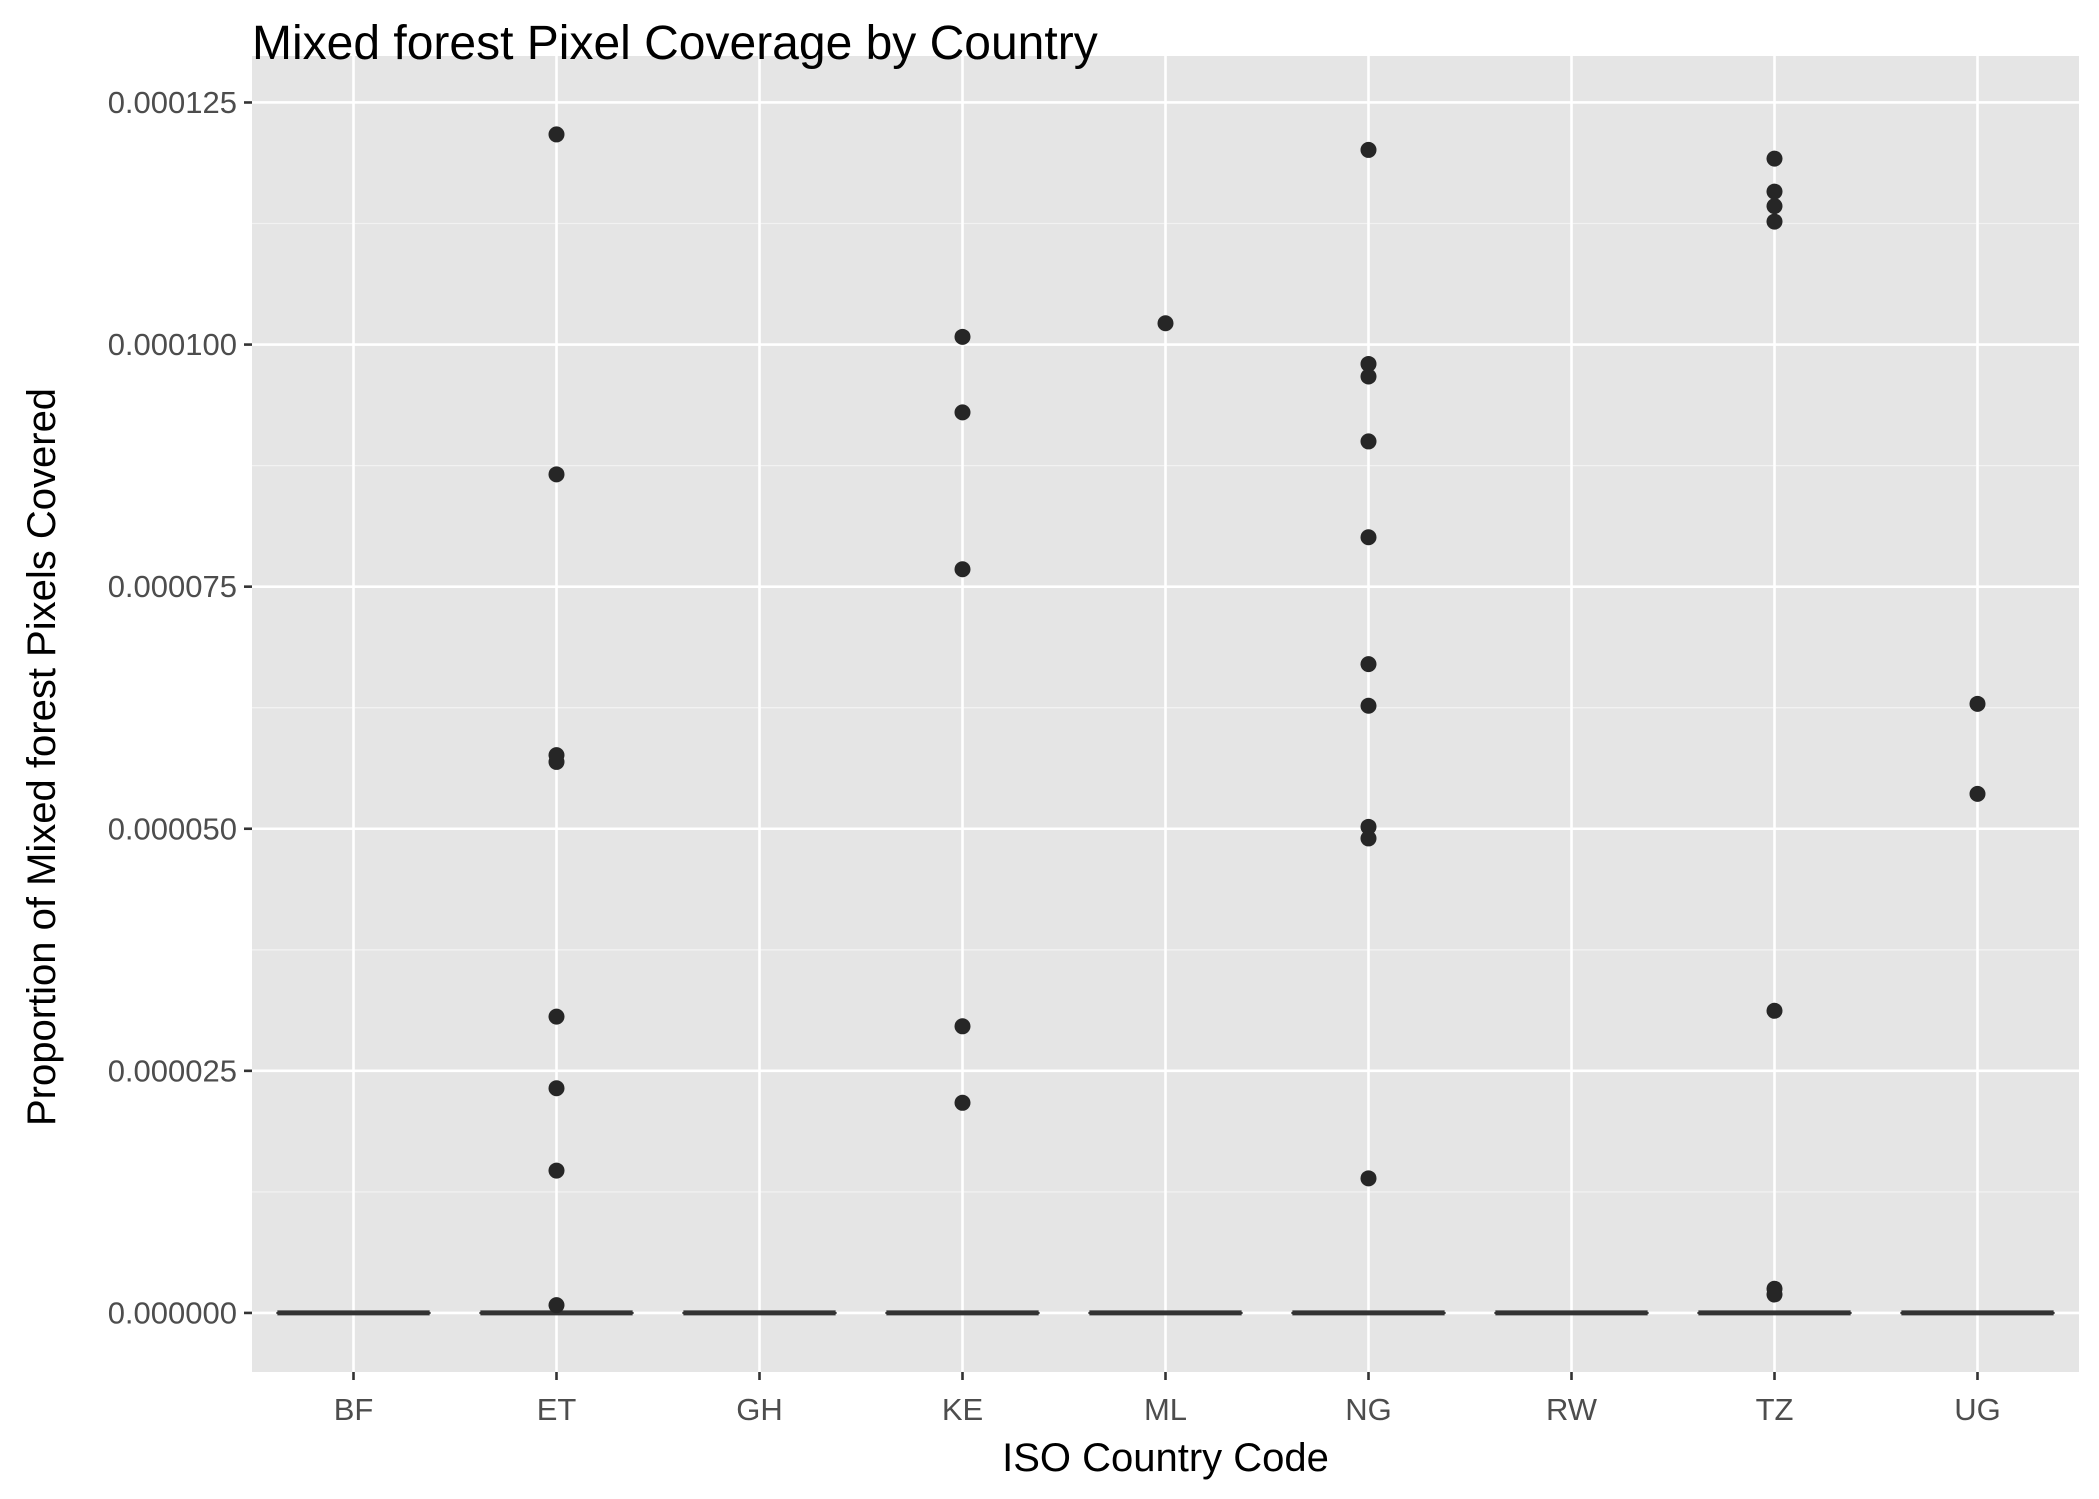 The height and width of the screenshot is (1499, 2099). What do you see at coordinates (557, 1409) in the screenshot?
I see `x-tick-label: ET` at bounding box center [557, 1409].